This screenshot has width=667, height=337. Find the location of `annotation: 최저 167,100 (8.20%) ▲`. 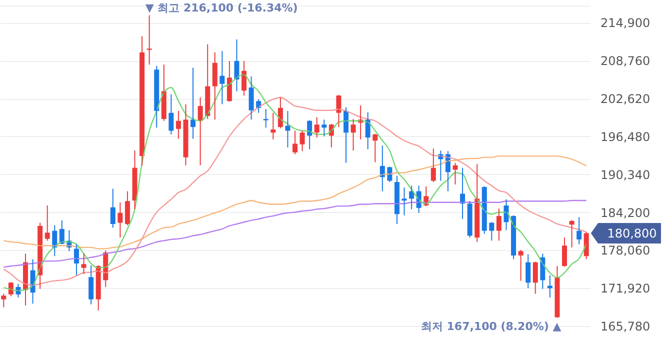

annotation: 최저 167,100 (8.20%) ▲ is located at coordinates (491, 326).